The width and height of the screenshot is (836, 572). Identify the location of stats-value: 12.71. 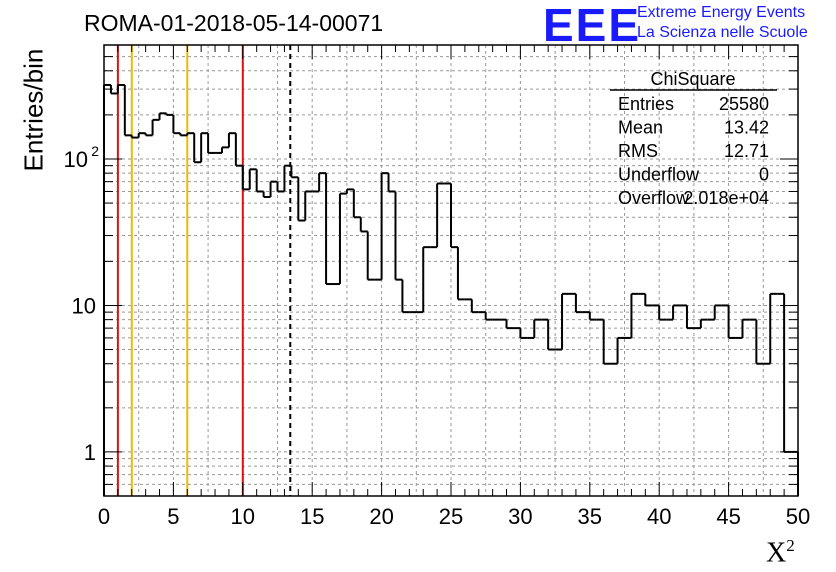
(746, 151).